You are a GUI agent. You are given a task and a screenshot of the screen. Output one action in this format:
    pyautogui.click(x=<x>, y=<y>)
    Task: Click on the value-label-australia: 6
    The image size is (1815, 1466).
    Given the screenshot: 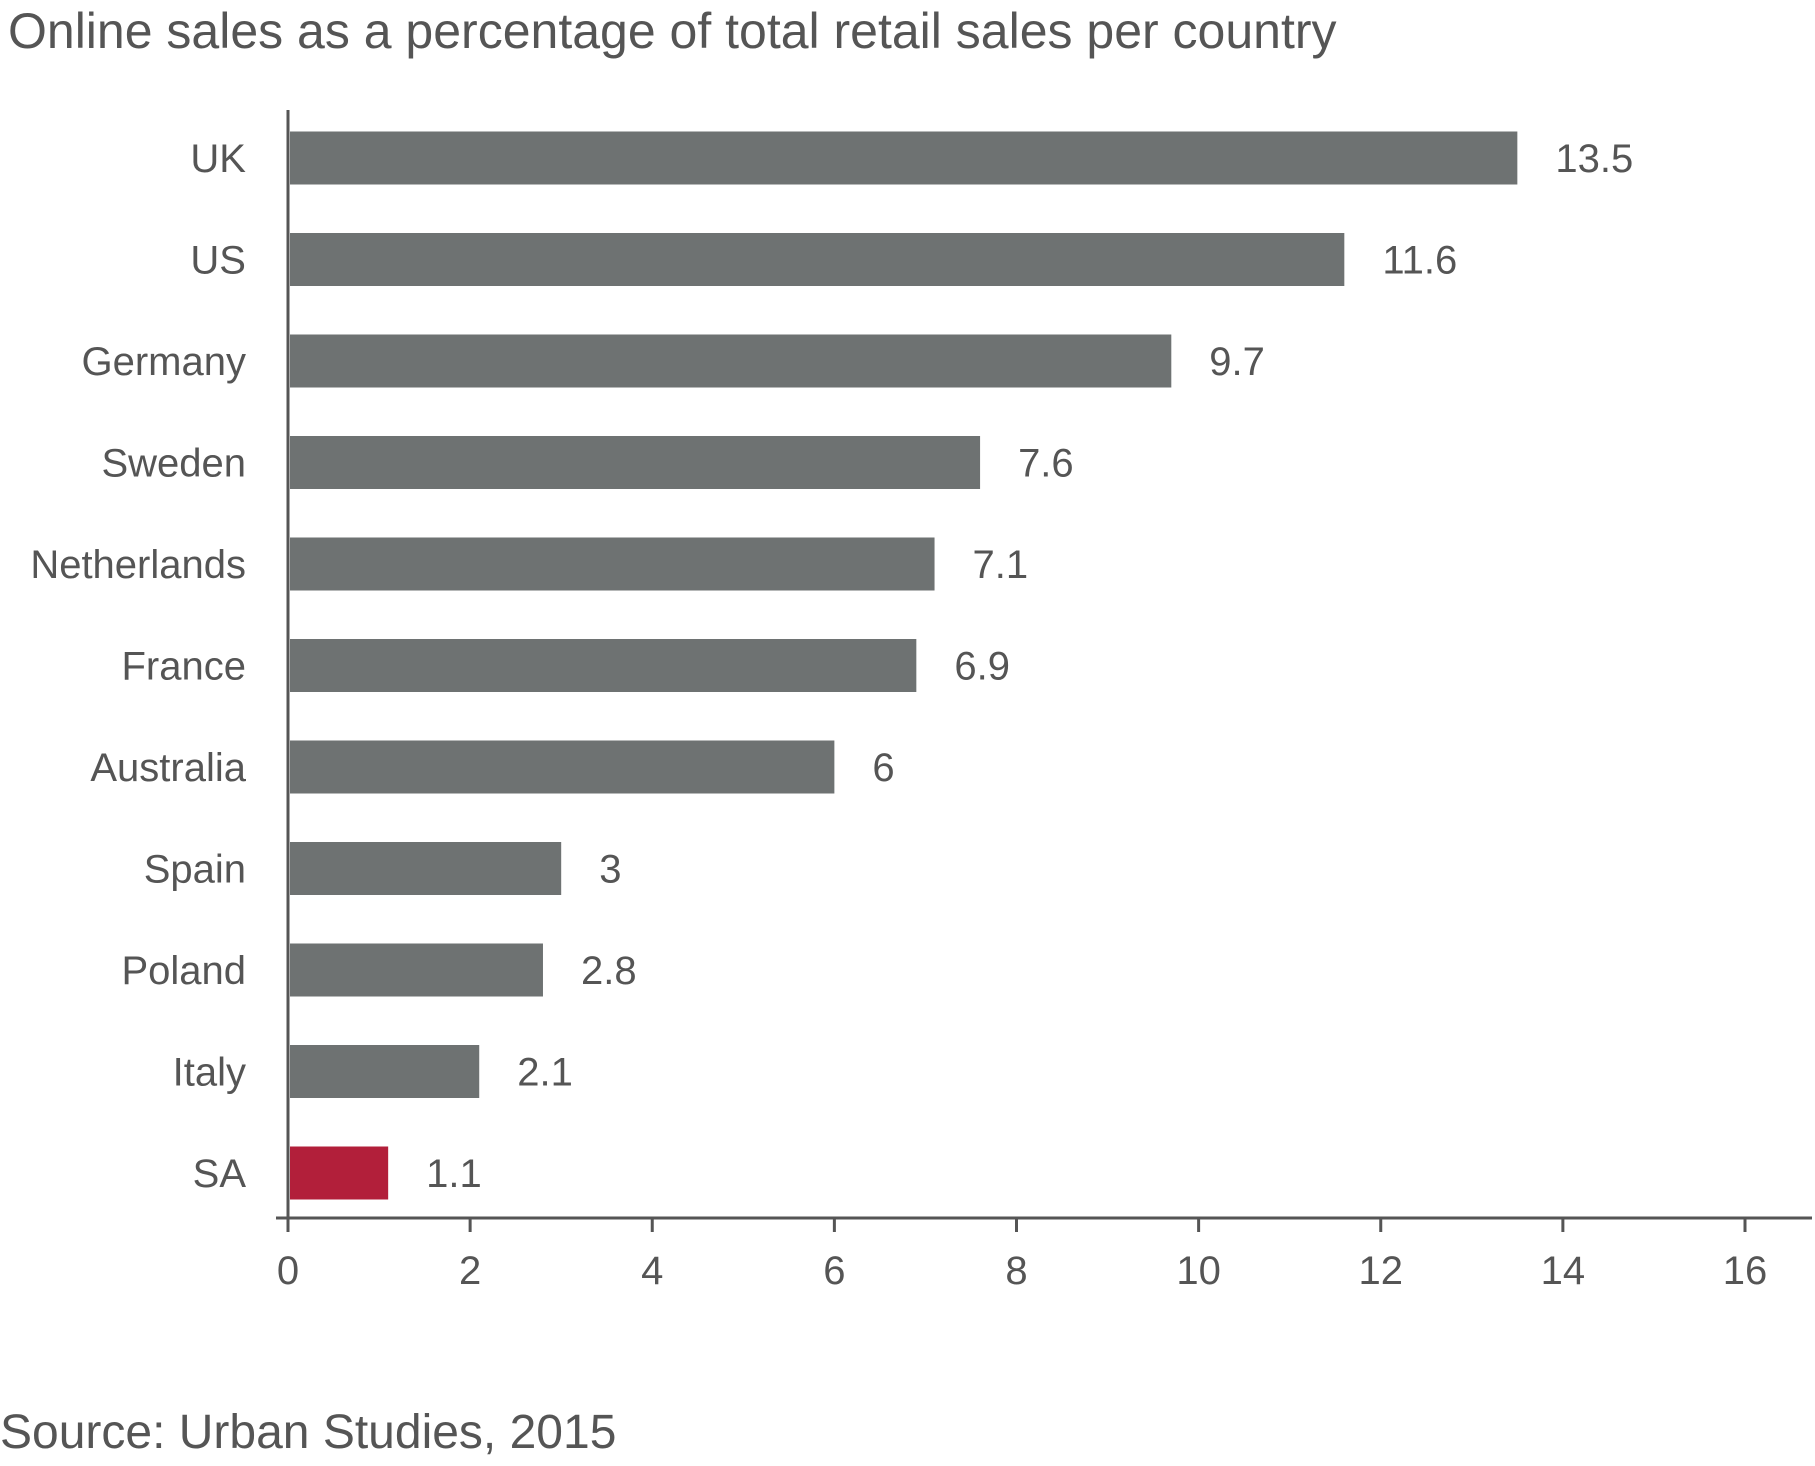 What is the action you would take?
    pyautogui.click(x=883, y=768)
    